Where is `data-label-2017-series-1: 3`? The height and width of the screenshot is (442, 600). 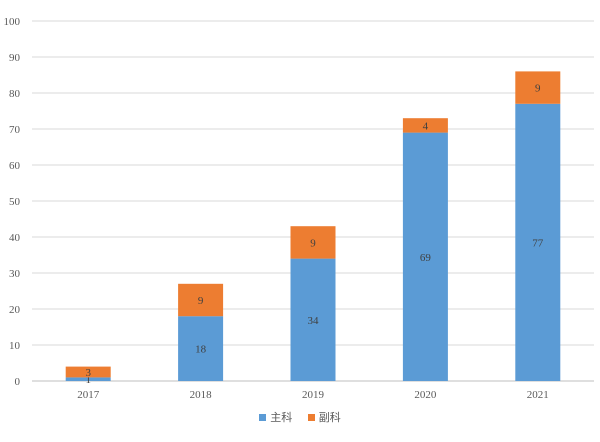
data-label-2017-series-1: 3 is located at coordinates (88, 373).